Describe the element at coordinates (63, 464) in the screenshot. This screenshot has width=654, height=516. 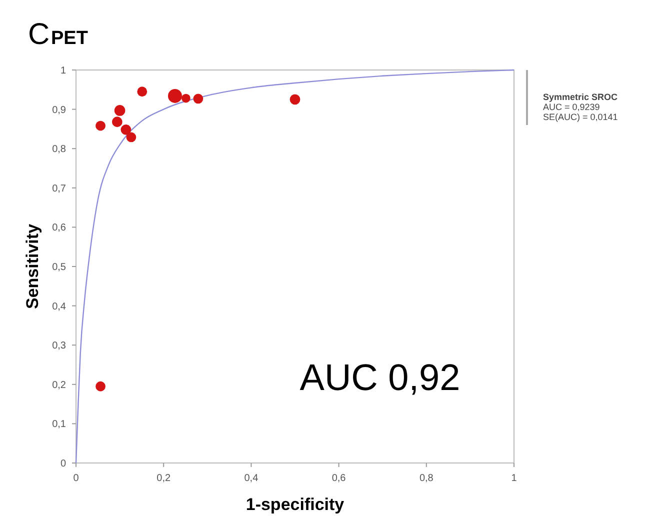
I see `y-tick-label: 0` at that location.